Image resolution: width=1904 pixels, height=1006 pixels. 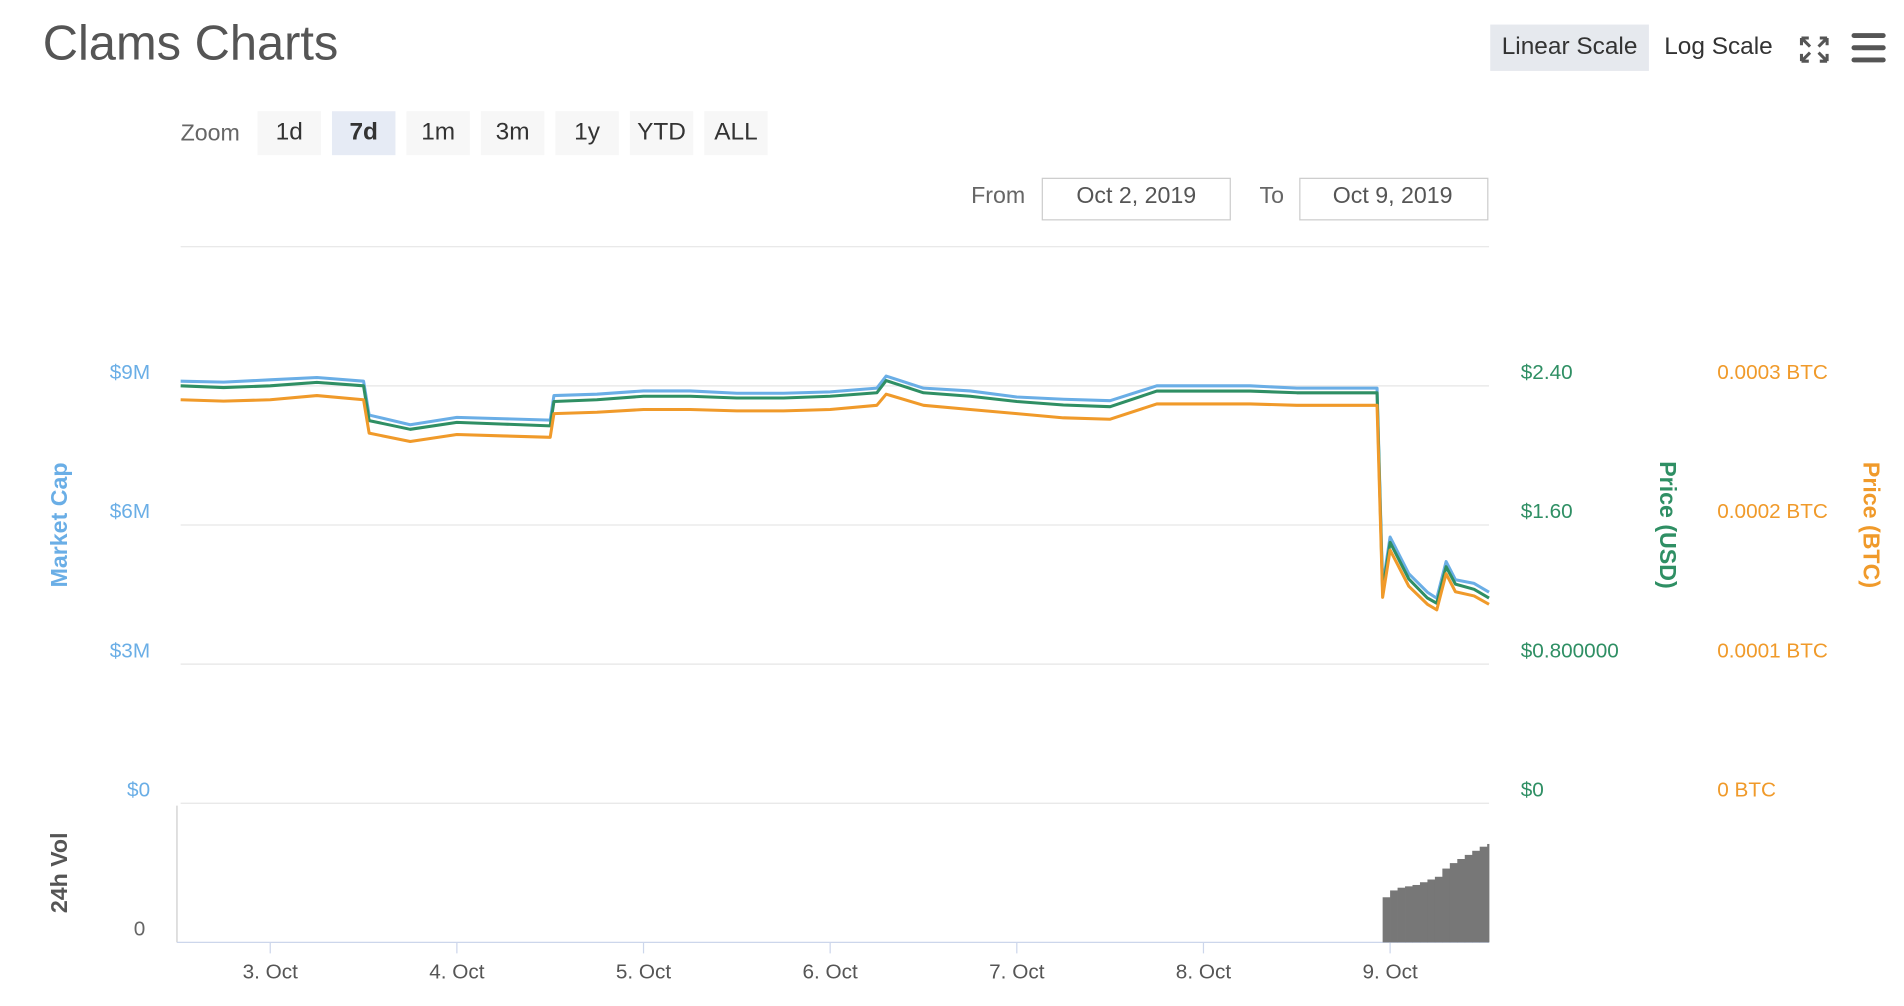 What do you see at coordinates (1204, 971) in the screenshot?
I see `x-tick-label: 8. Oct` at bounding box center [1204, 971].